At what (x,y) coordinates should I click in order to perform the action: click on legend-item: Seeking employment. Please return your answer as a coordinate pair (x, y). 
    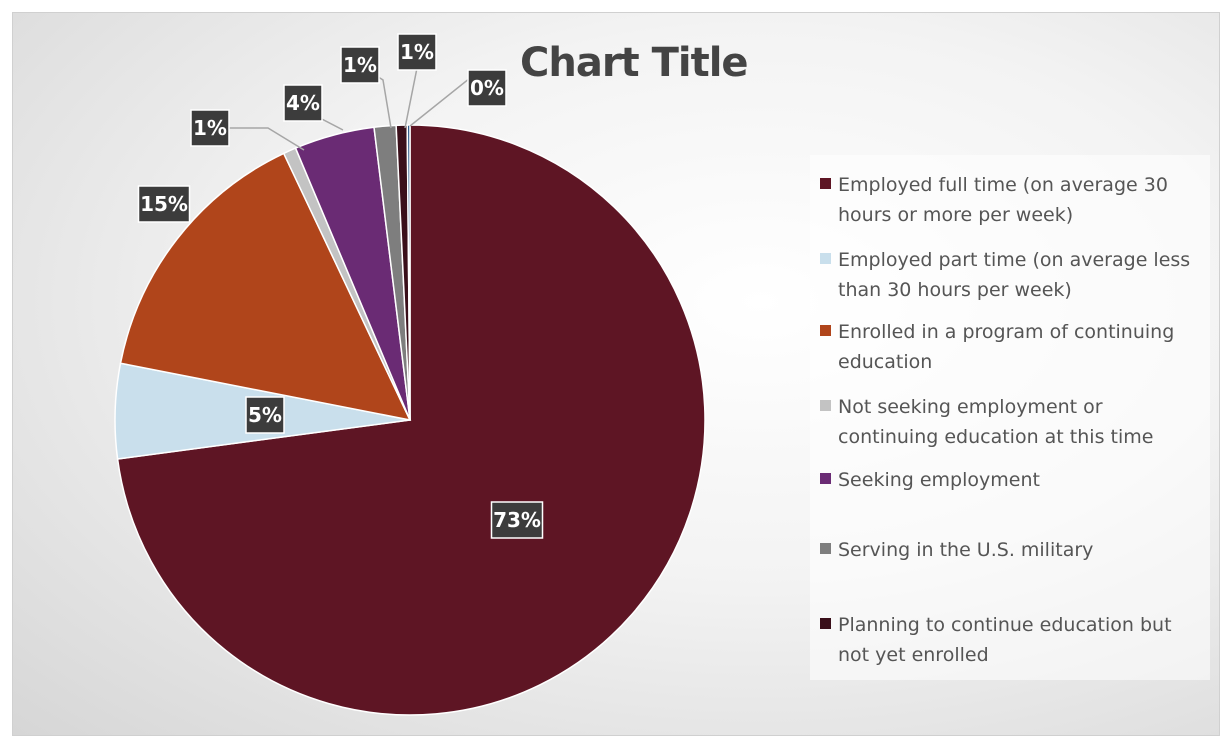
    Looking at the image, I should click on (1010, 480).